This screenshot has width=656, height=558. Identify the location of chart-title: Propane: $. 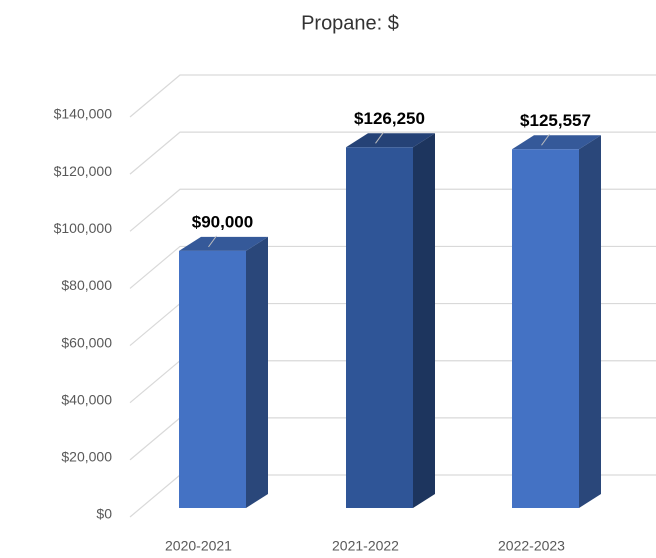
(350, 23).